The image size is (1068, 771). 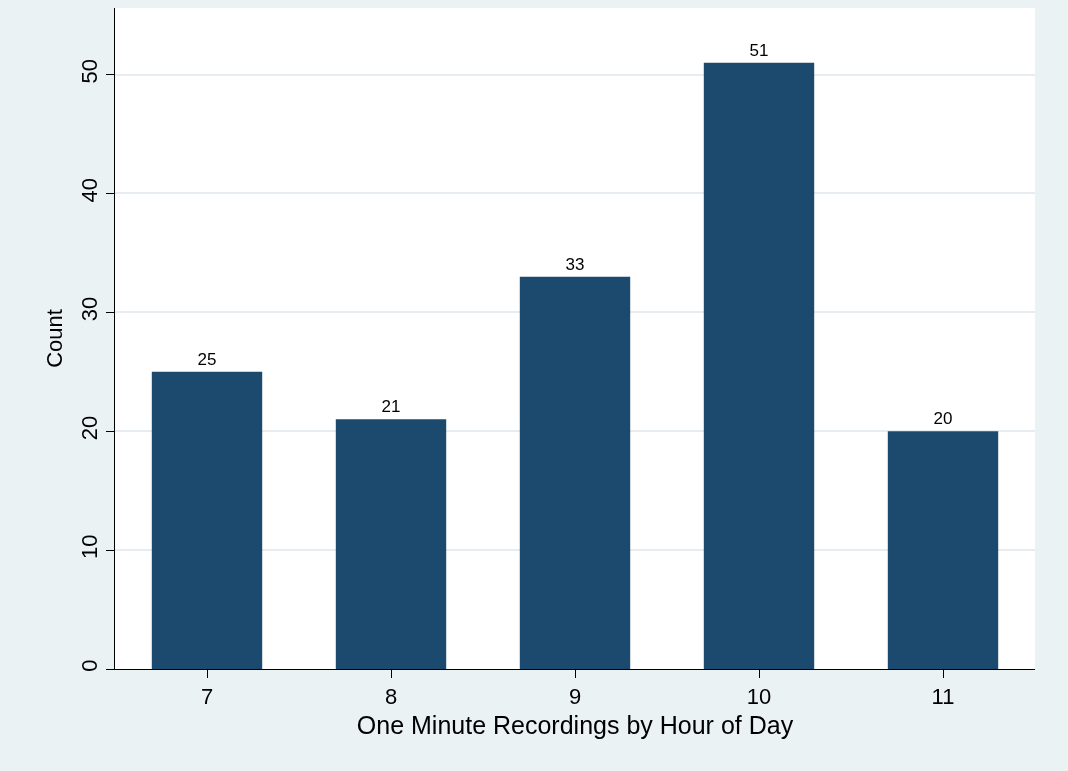 What do you see at coordinates (943, 697) in the screenshot?
I see `x-tick-label: 11` at bounding box center [943, 697].